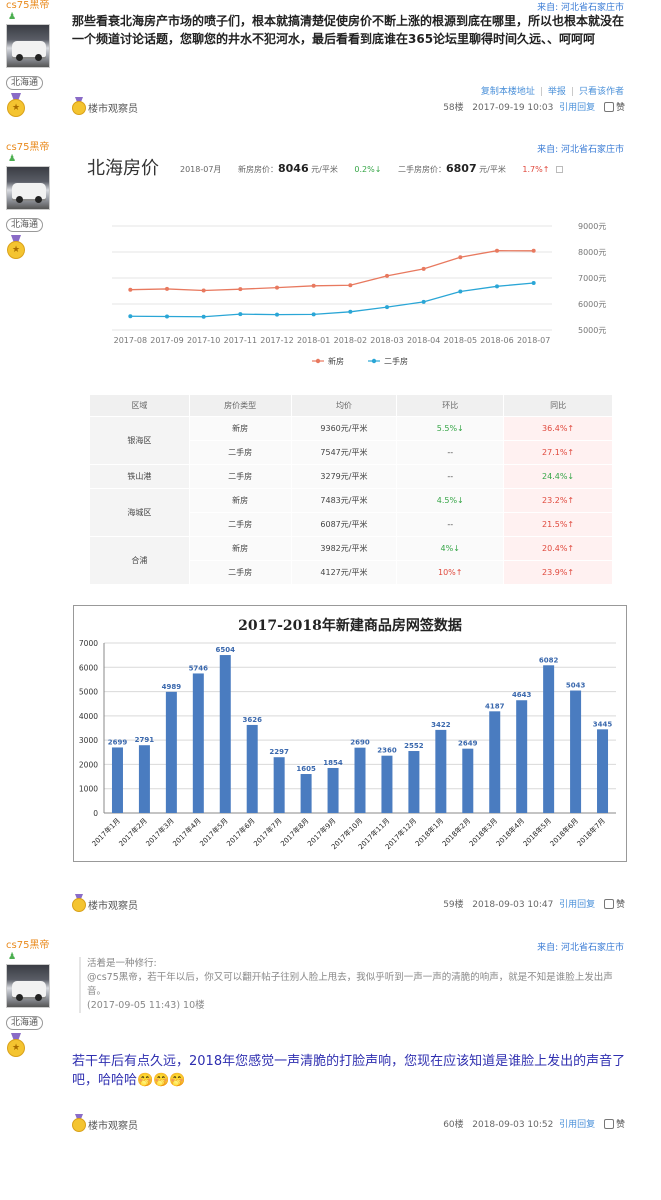  Describe the element at coordinates (240, 340) in the screenshot. I see `x-tick-label: 2017-11` at that location.